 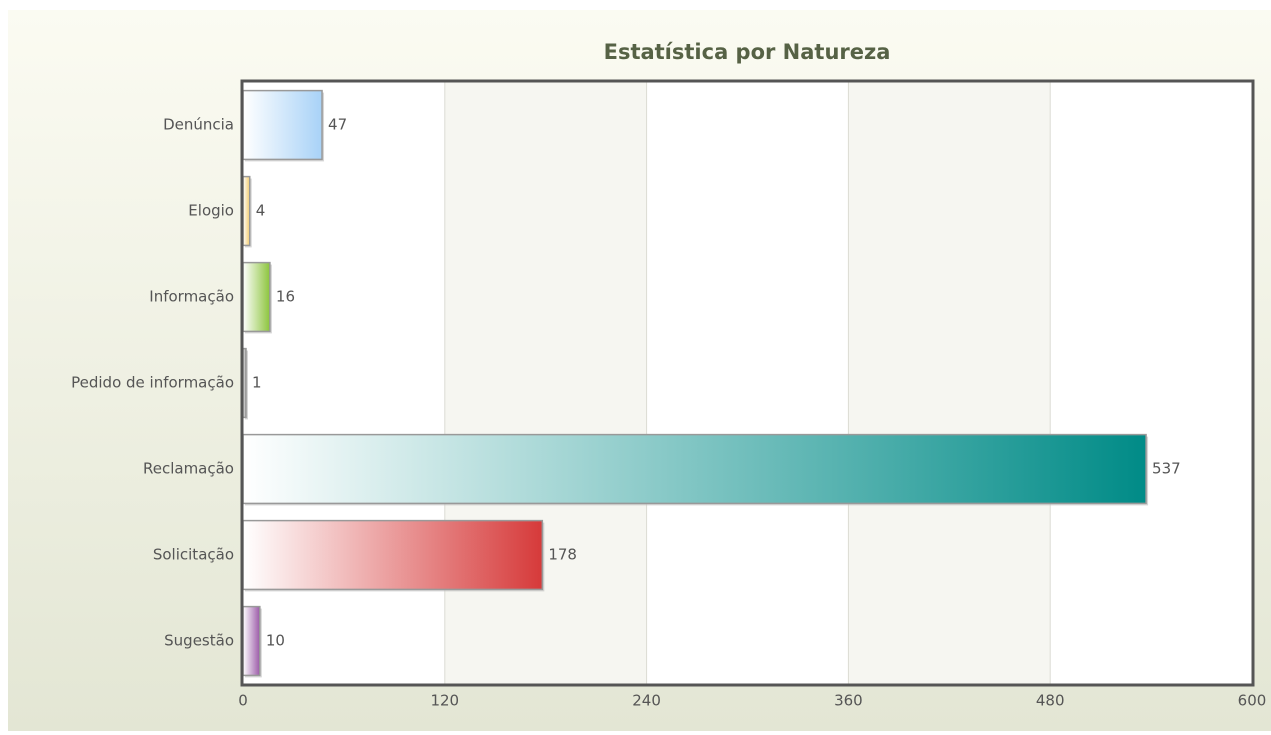 What do you see at coordinates (243, 701) in the screenshot?
I see `x-tick-label: 0` at bounding box center [243, 701].